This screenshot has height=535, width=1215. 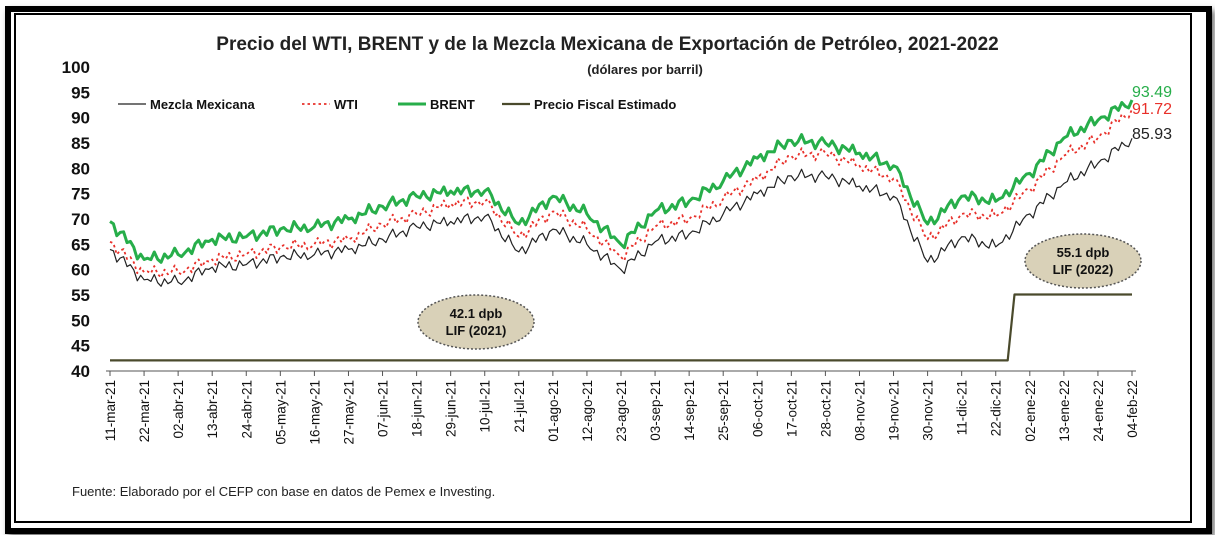 What do you see at coordinates (246, 409) in the screenshot?
I see `x-tick-label: 24-abr-21` at bounding box center [246, 409].